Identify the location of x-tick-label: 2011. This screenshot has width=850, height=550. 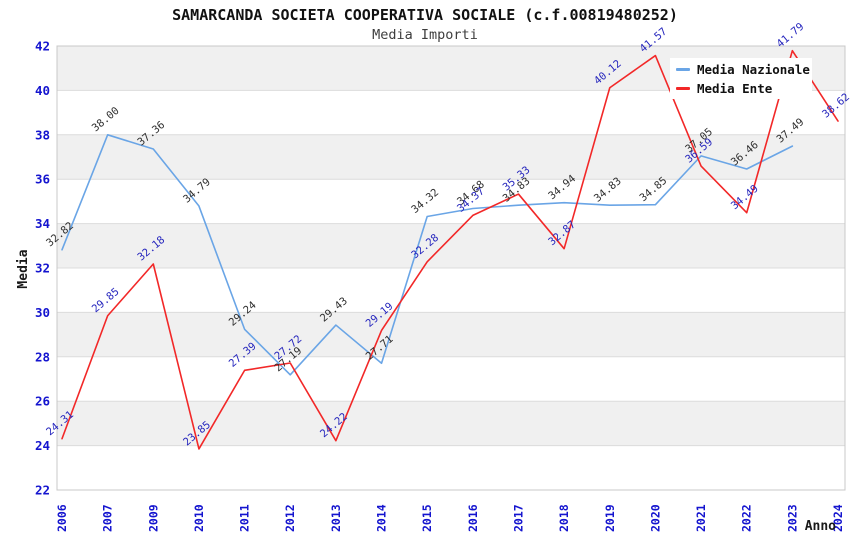
(245, 518).